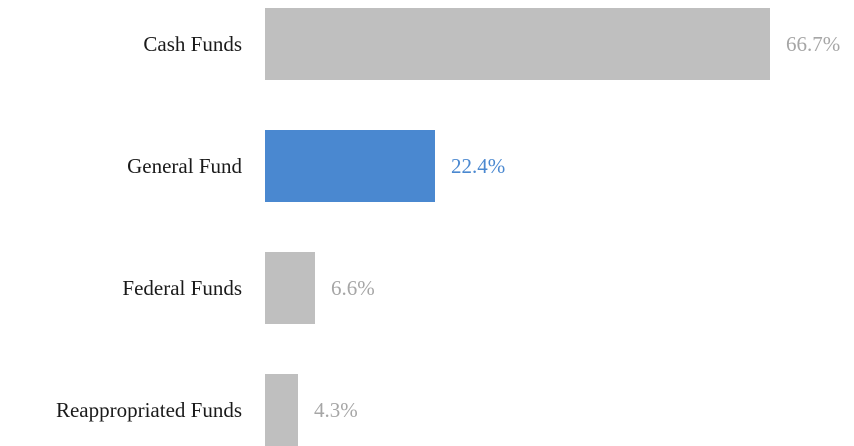  Describe the element at coordinates (478, 166) in the screenshot. I see `value-label: 22.4%` at that location.